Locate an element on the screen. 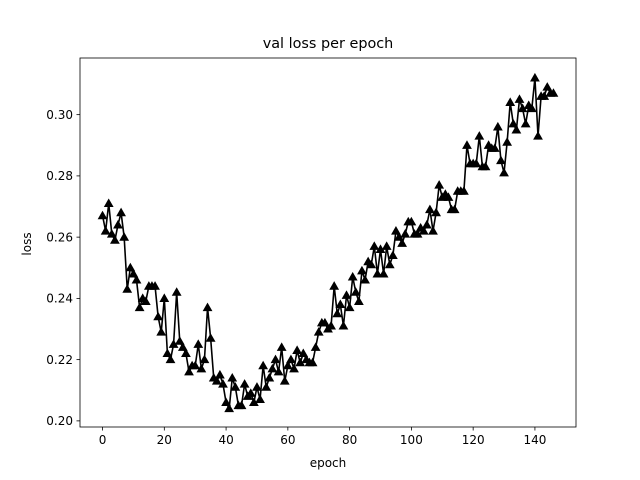  x-tick-label: 40 is located at coordinates (225, 440).